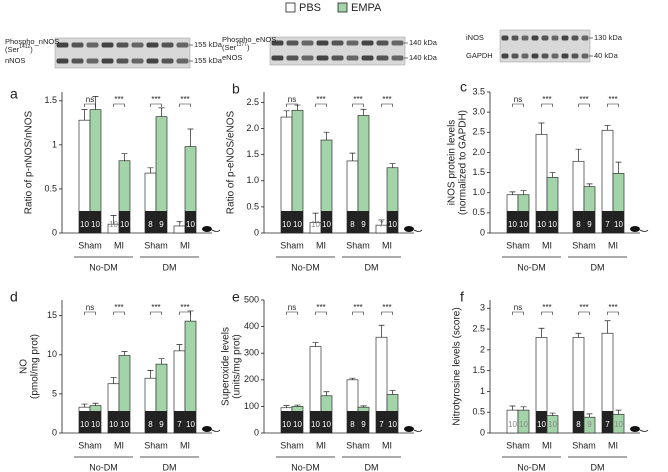  Describe the element at coordinates (478, 132) in the screenshot. I see `y-tick-label: 2.5` at that location.